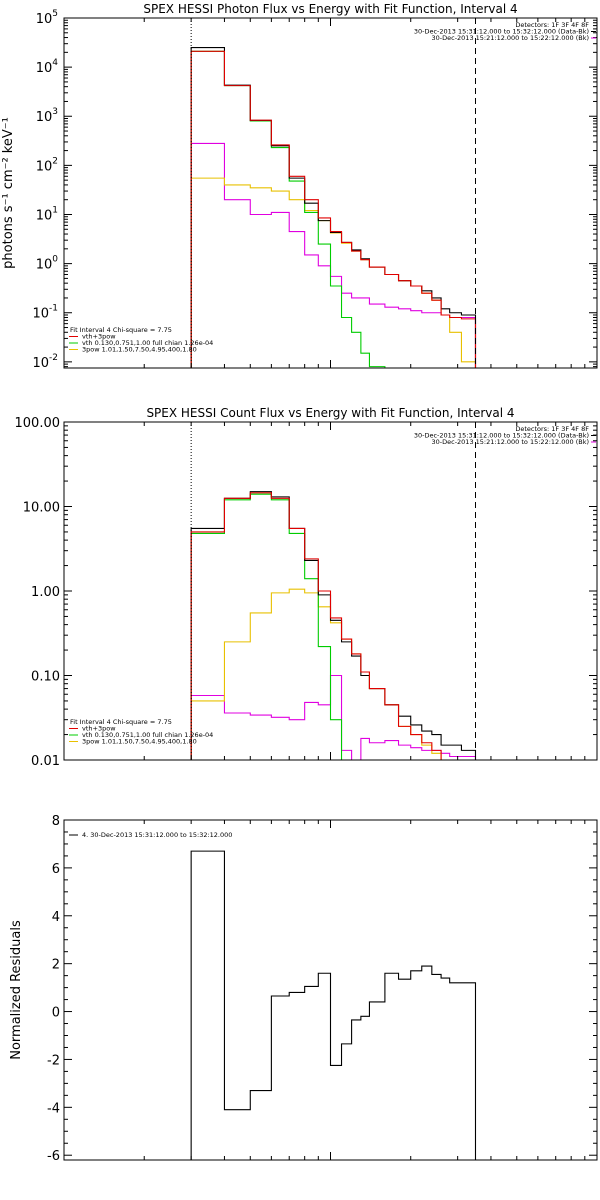 The width and height of the screenshot is (600, 1200). I want to click on count-ytick-label: 1.00, so click(45, 592).